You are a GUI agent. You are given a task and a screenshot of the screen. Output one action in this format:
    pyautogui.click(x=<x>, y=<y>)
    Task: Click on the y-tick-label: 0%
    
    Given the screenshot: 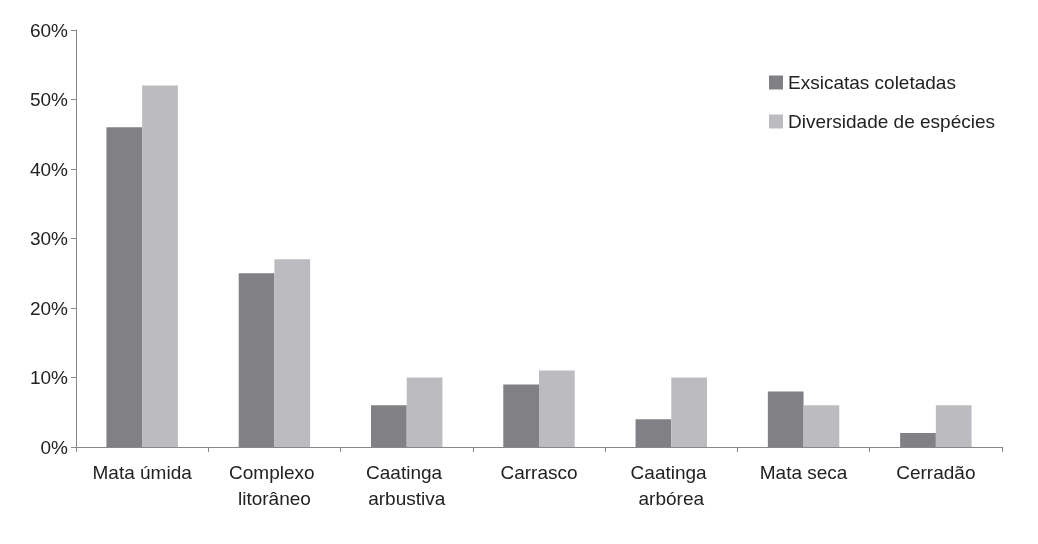 What is the action you would take?
    pyautogui.click(x=54, y=447)
    